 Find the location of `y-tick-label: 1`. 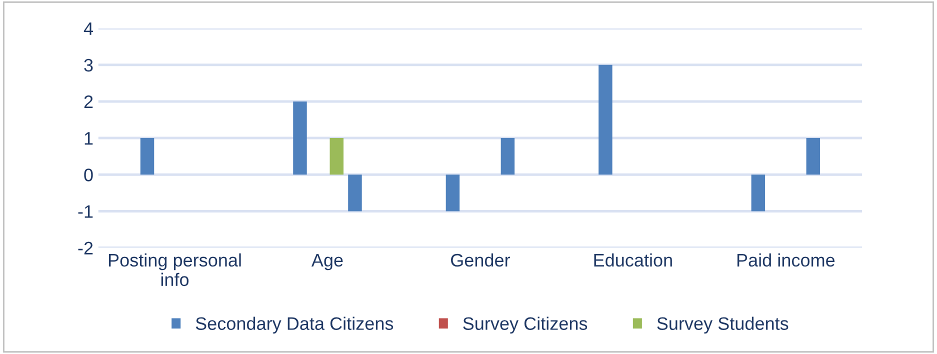

y-tick-label: 1 is located at coordinates (88, 138).